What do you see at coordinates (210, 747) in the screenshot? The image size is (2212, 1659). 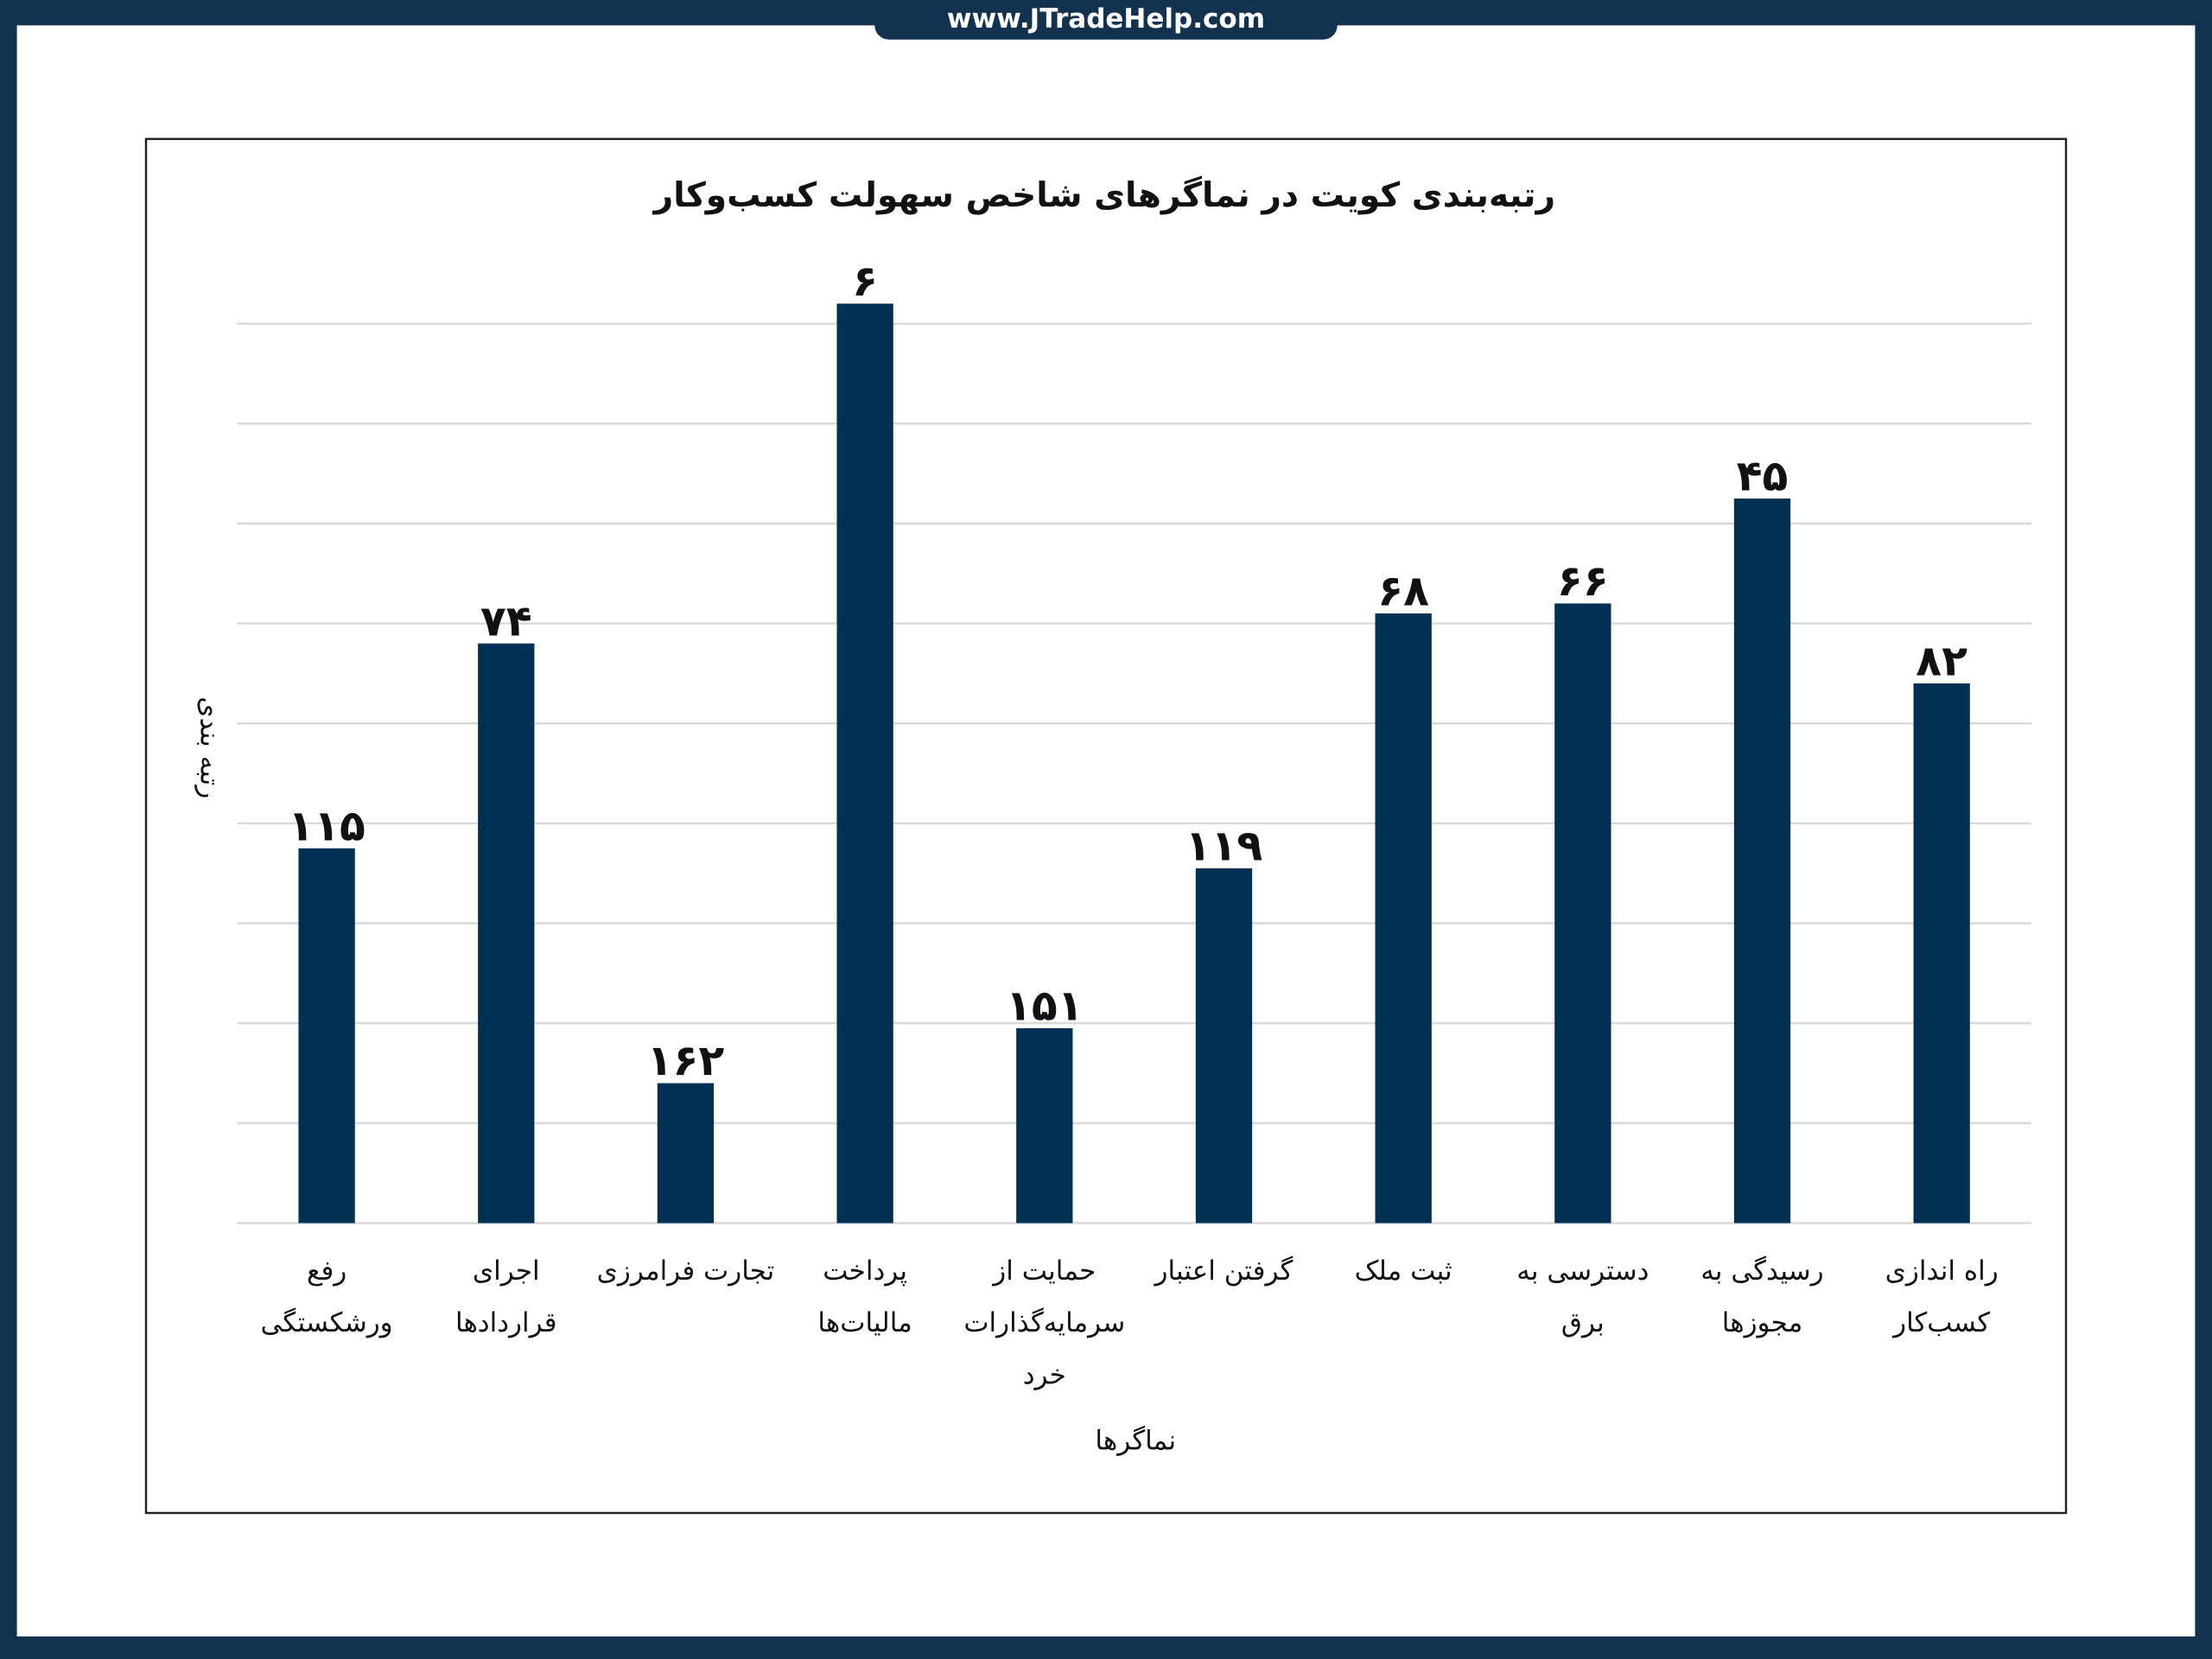 I see `y-axis-label: رتبه بندی` at bounding box center [210, 747].